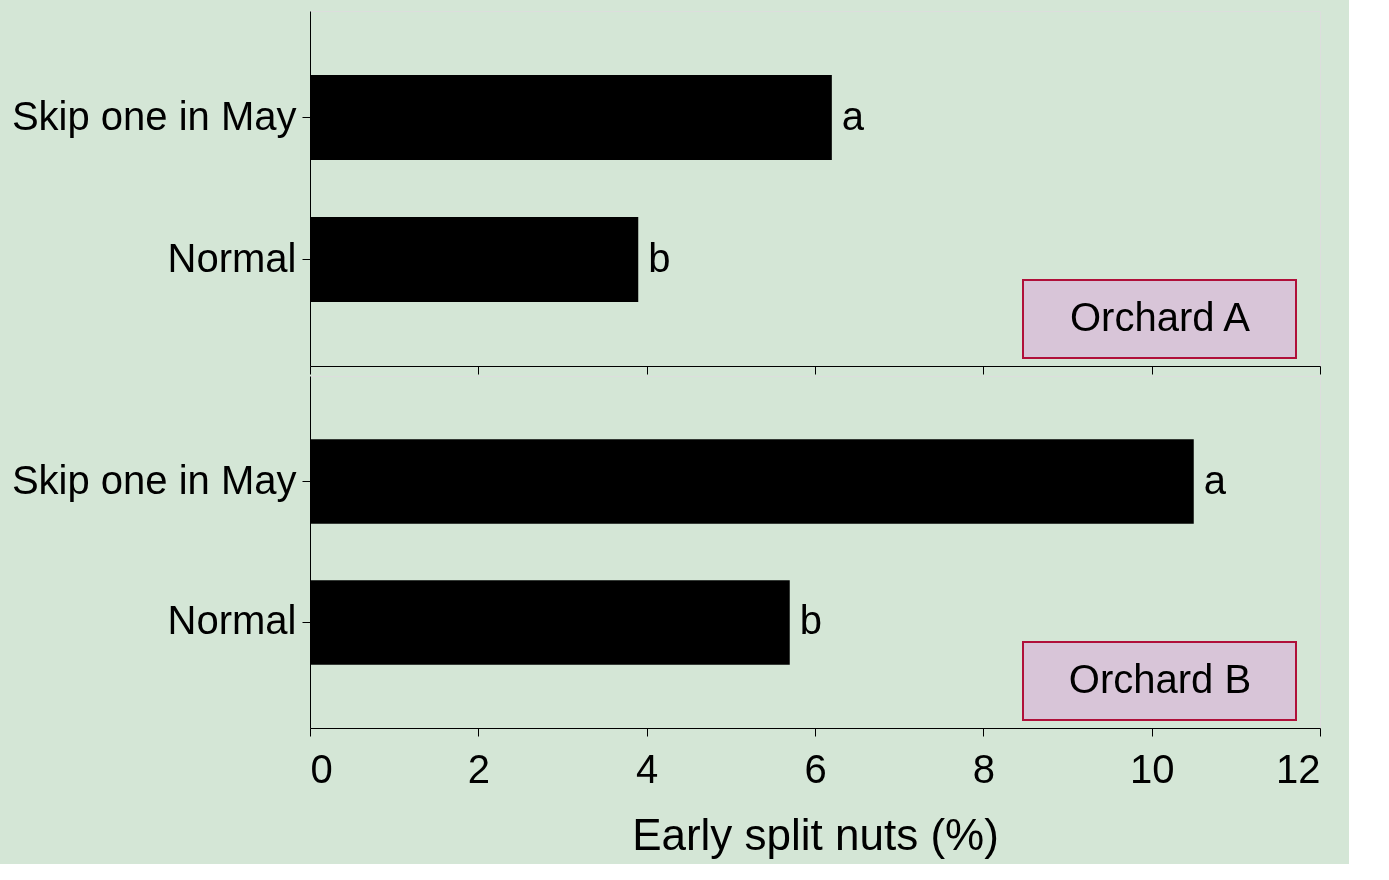 The image size is (1389, 880). I want to click on x-tick-label: 2, so click(478, 768).